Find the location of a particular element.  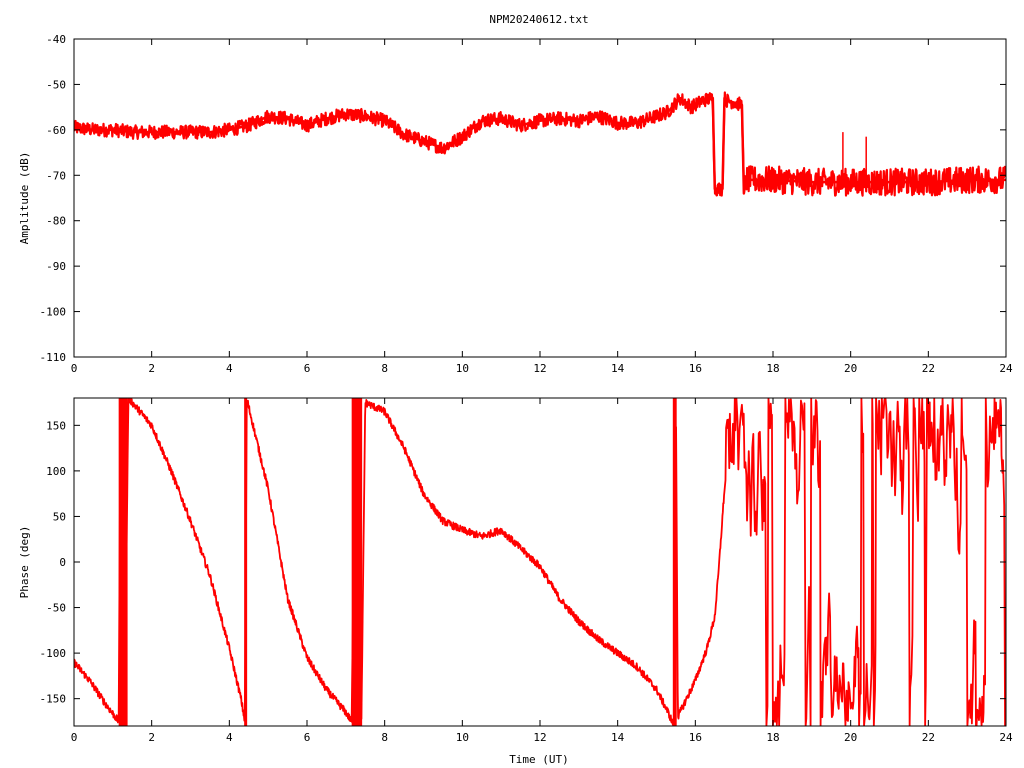

amplitude-series is located at coordinates (540, 144).